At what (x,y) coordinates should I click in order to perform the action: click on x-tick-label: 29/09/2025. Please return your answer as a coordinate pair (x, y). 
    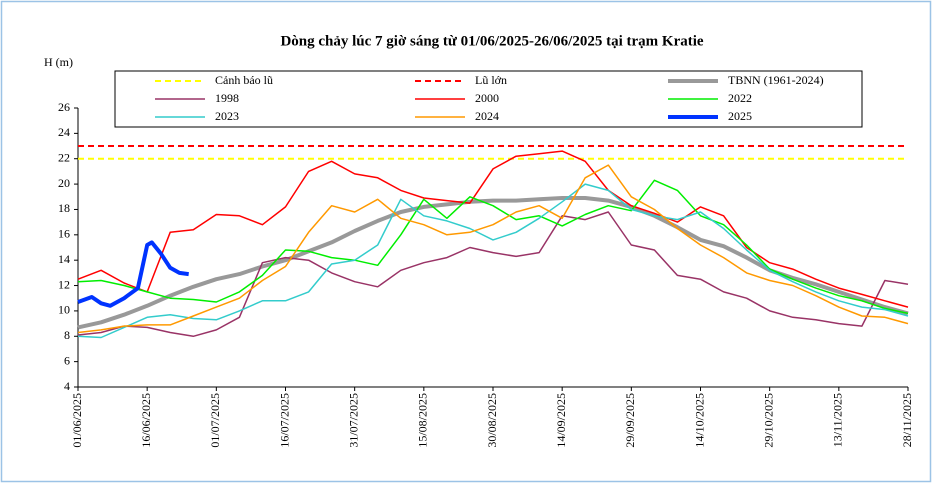
    Looking at the image, I should click on (630, 420).